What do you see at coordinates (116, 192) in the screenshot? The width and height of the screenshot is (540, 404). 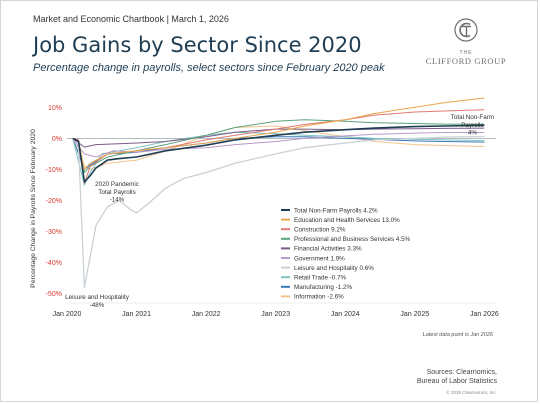 I see `annotation-pandemic-payrolls: Total Payrolls` at bounding box center [116, 192].